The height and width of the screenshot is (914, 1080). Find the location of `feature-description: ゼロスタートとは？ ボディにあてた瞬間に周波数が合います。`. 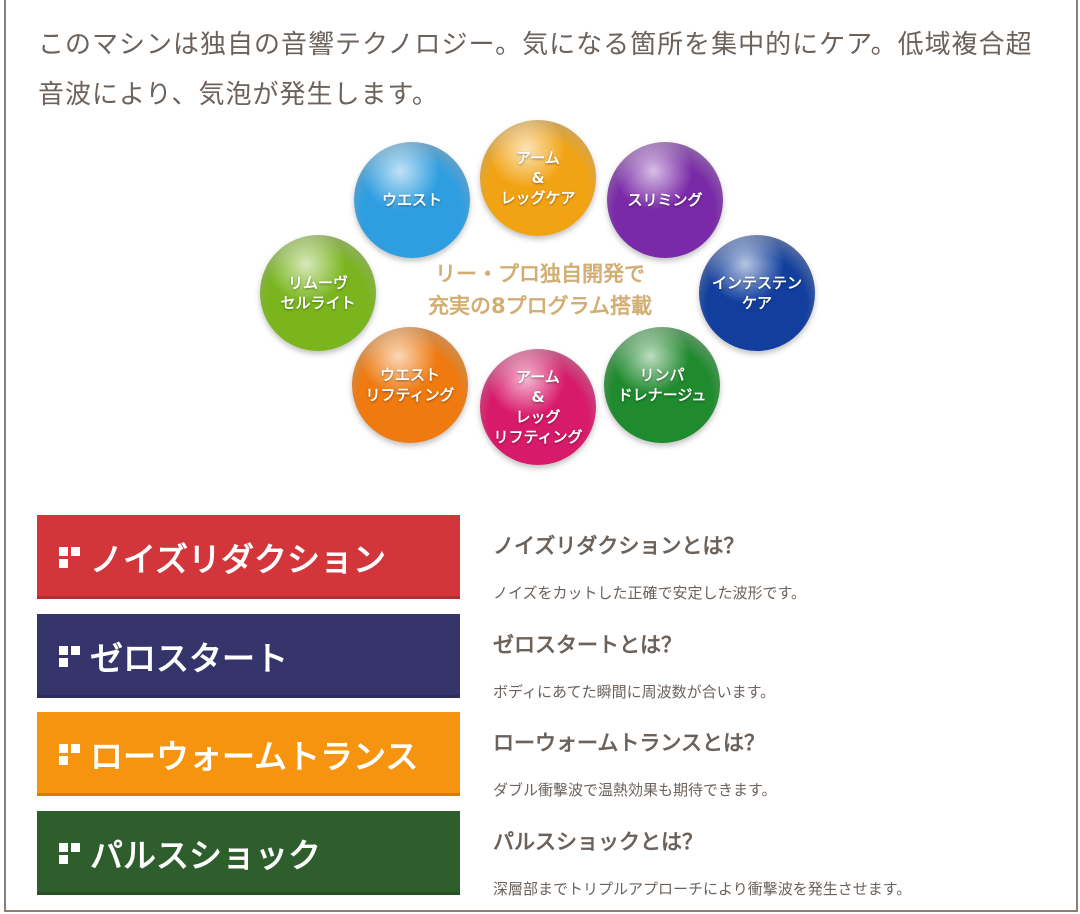

feature-description: ゼロスタートとは？ ボディにあてた瞬間に周波数が合います。 is located at coordinates (634, 665).